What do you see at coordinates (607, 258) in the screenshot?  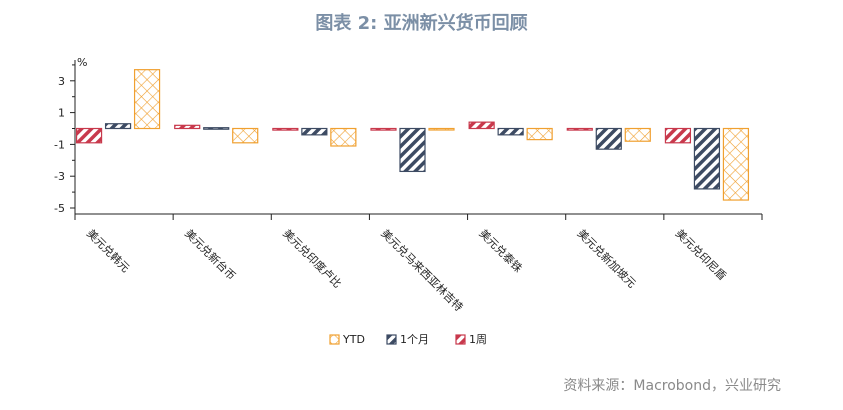 I see `x-tick-label: 美元兑新加坡元` at bounding box center [607, 258].